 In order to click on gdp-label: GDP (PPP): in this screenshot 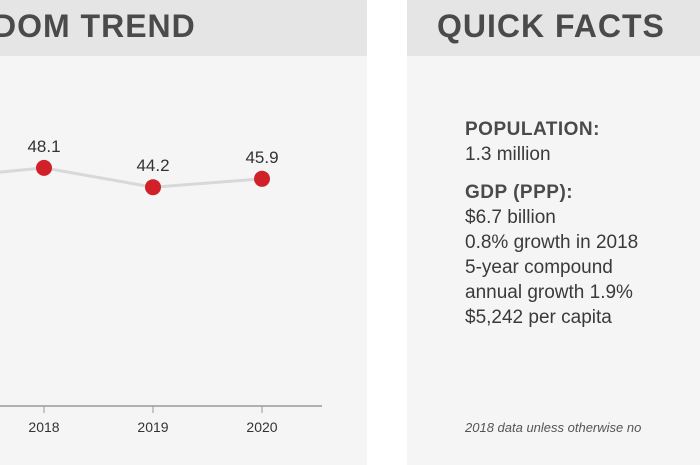, I will do `click(519, 192)`.